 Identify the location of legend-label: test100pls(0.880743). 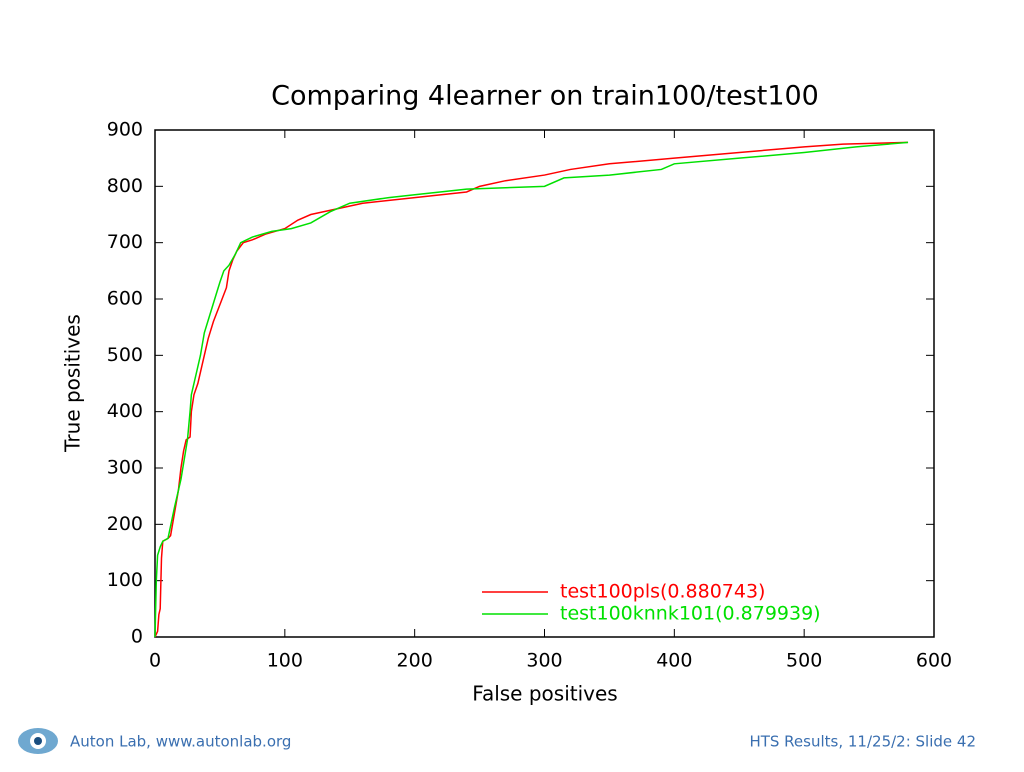
(662, 592).